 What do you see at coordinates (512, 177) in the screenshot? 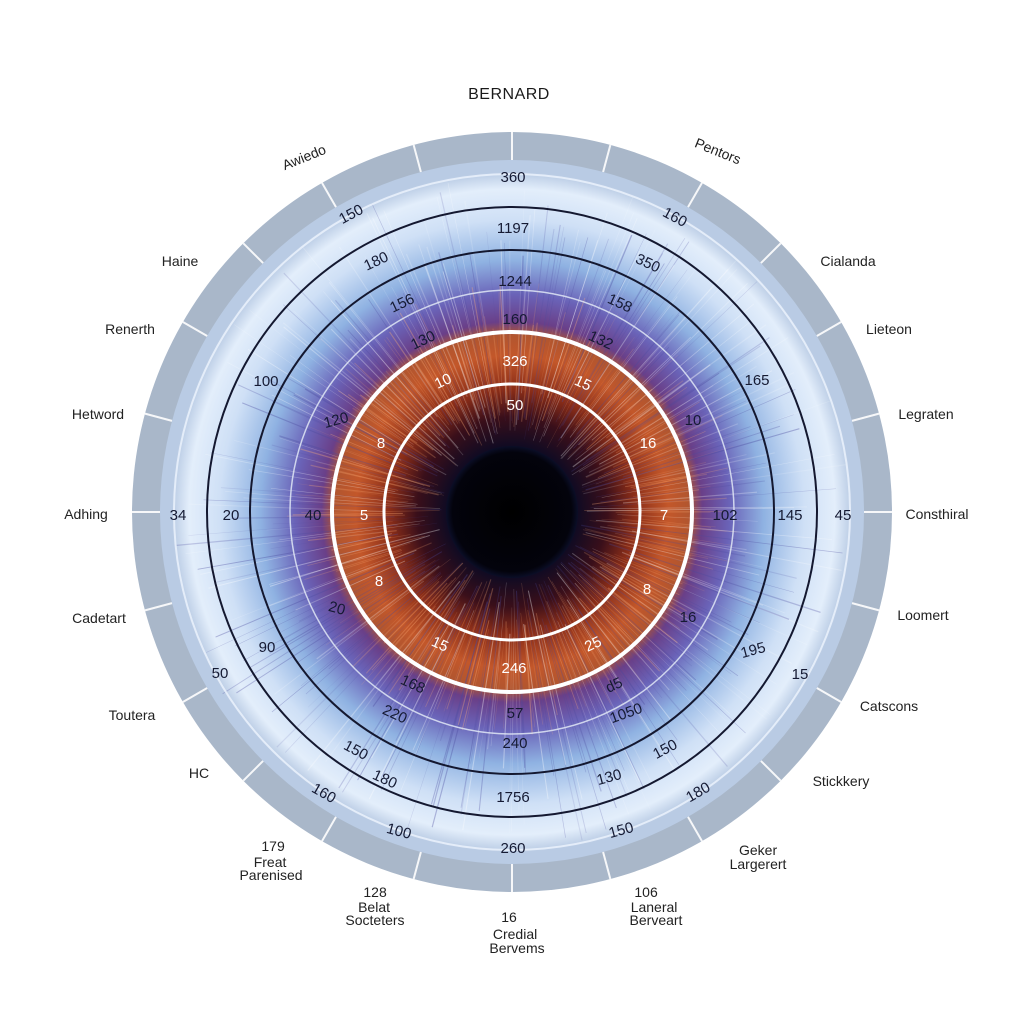
I see `ring-number: 360` at bounding box center [512, 177].